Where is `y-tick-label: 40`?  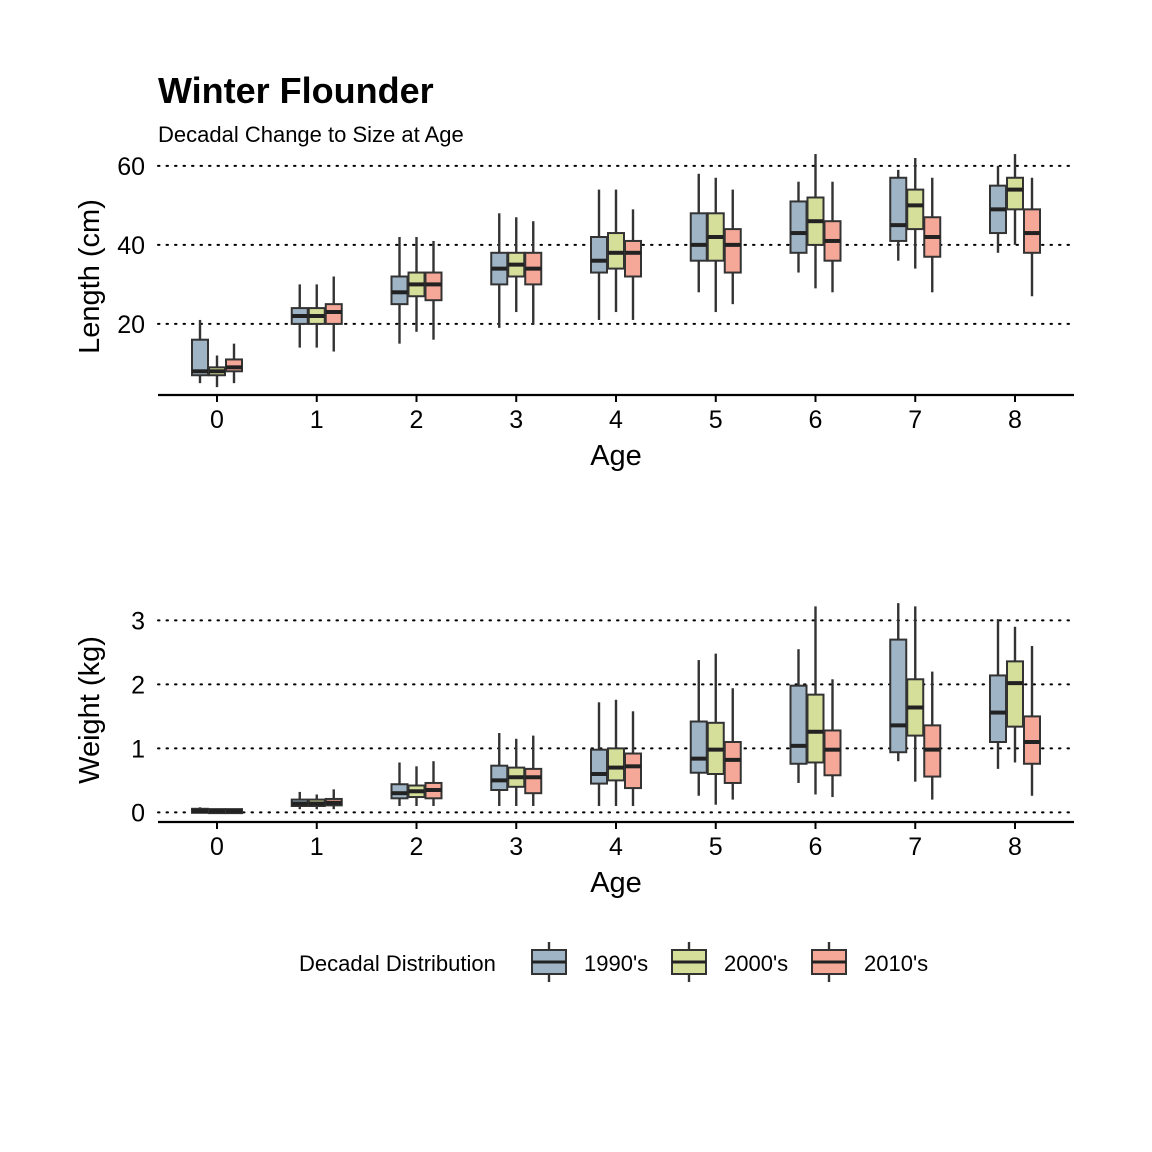 y-tick-label: 40 is located at coordinates (131, 246).